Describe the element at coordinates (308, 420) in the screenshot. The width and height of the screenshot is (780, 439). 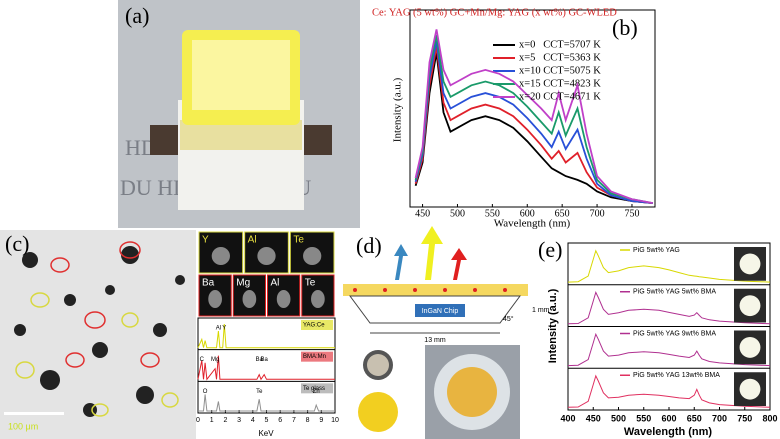
I see `x-tick-label: 8` at that location.